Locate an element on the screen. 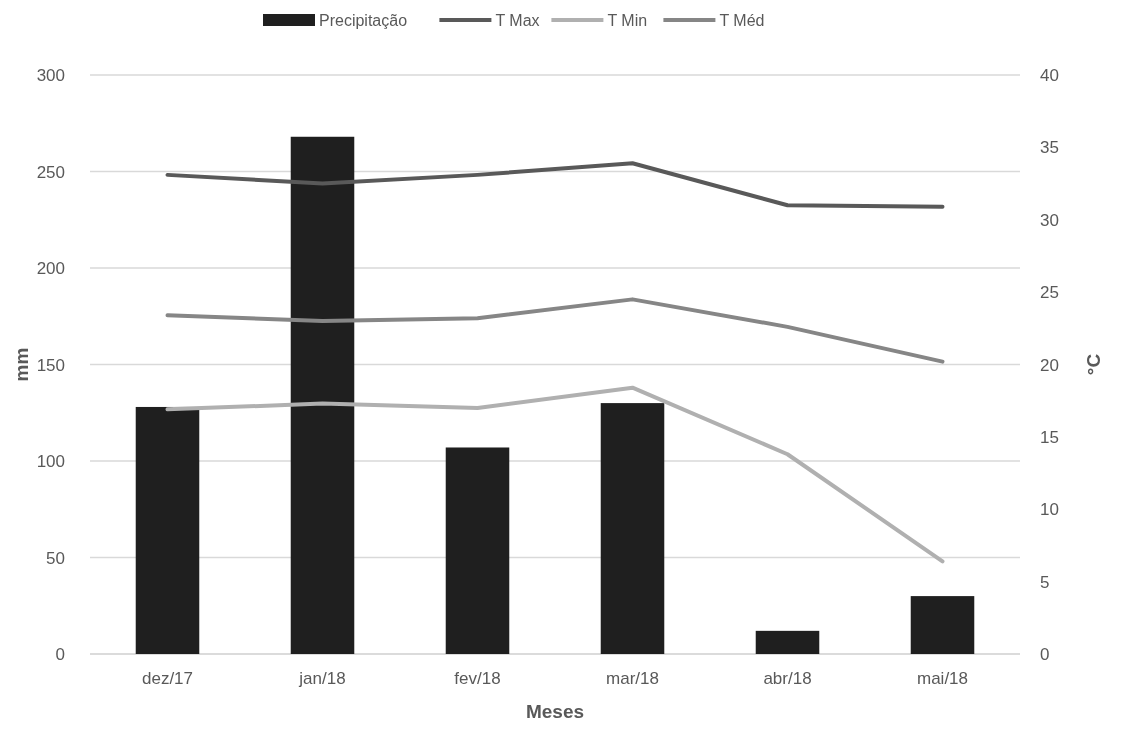  y-tick-label: 50 is located at coordinates (55, 558).